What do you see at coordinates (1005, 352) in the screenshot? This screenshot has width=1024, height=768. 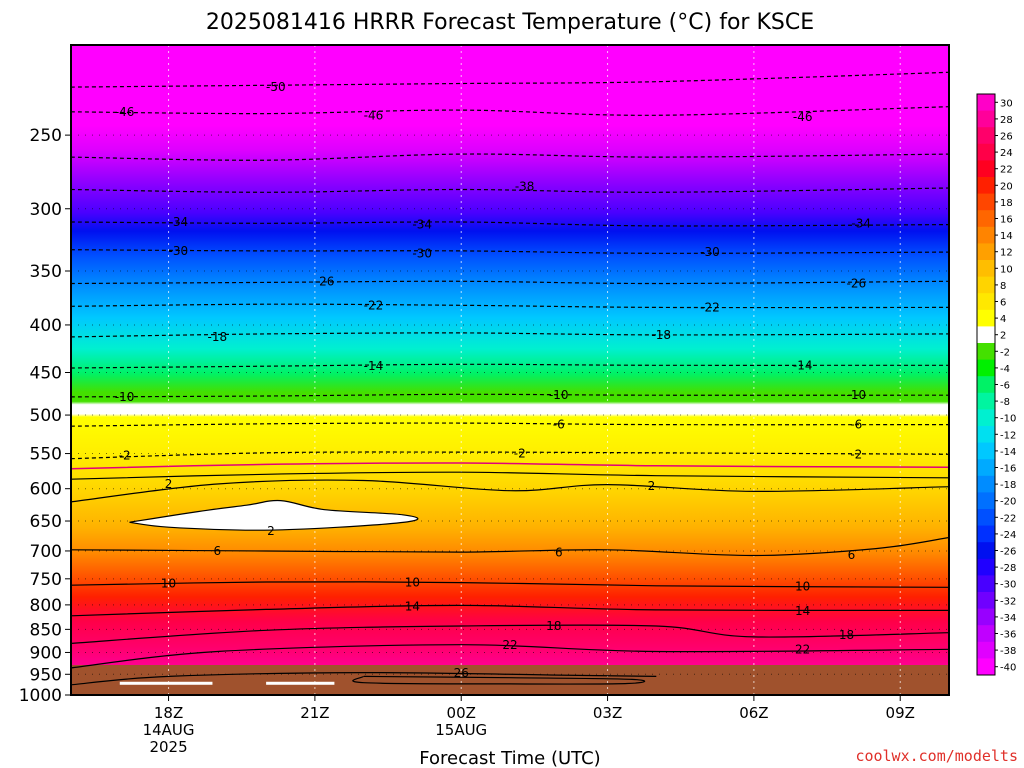 I see `colorbar-label: -2` at bounding box center [1005, 352].